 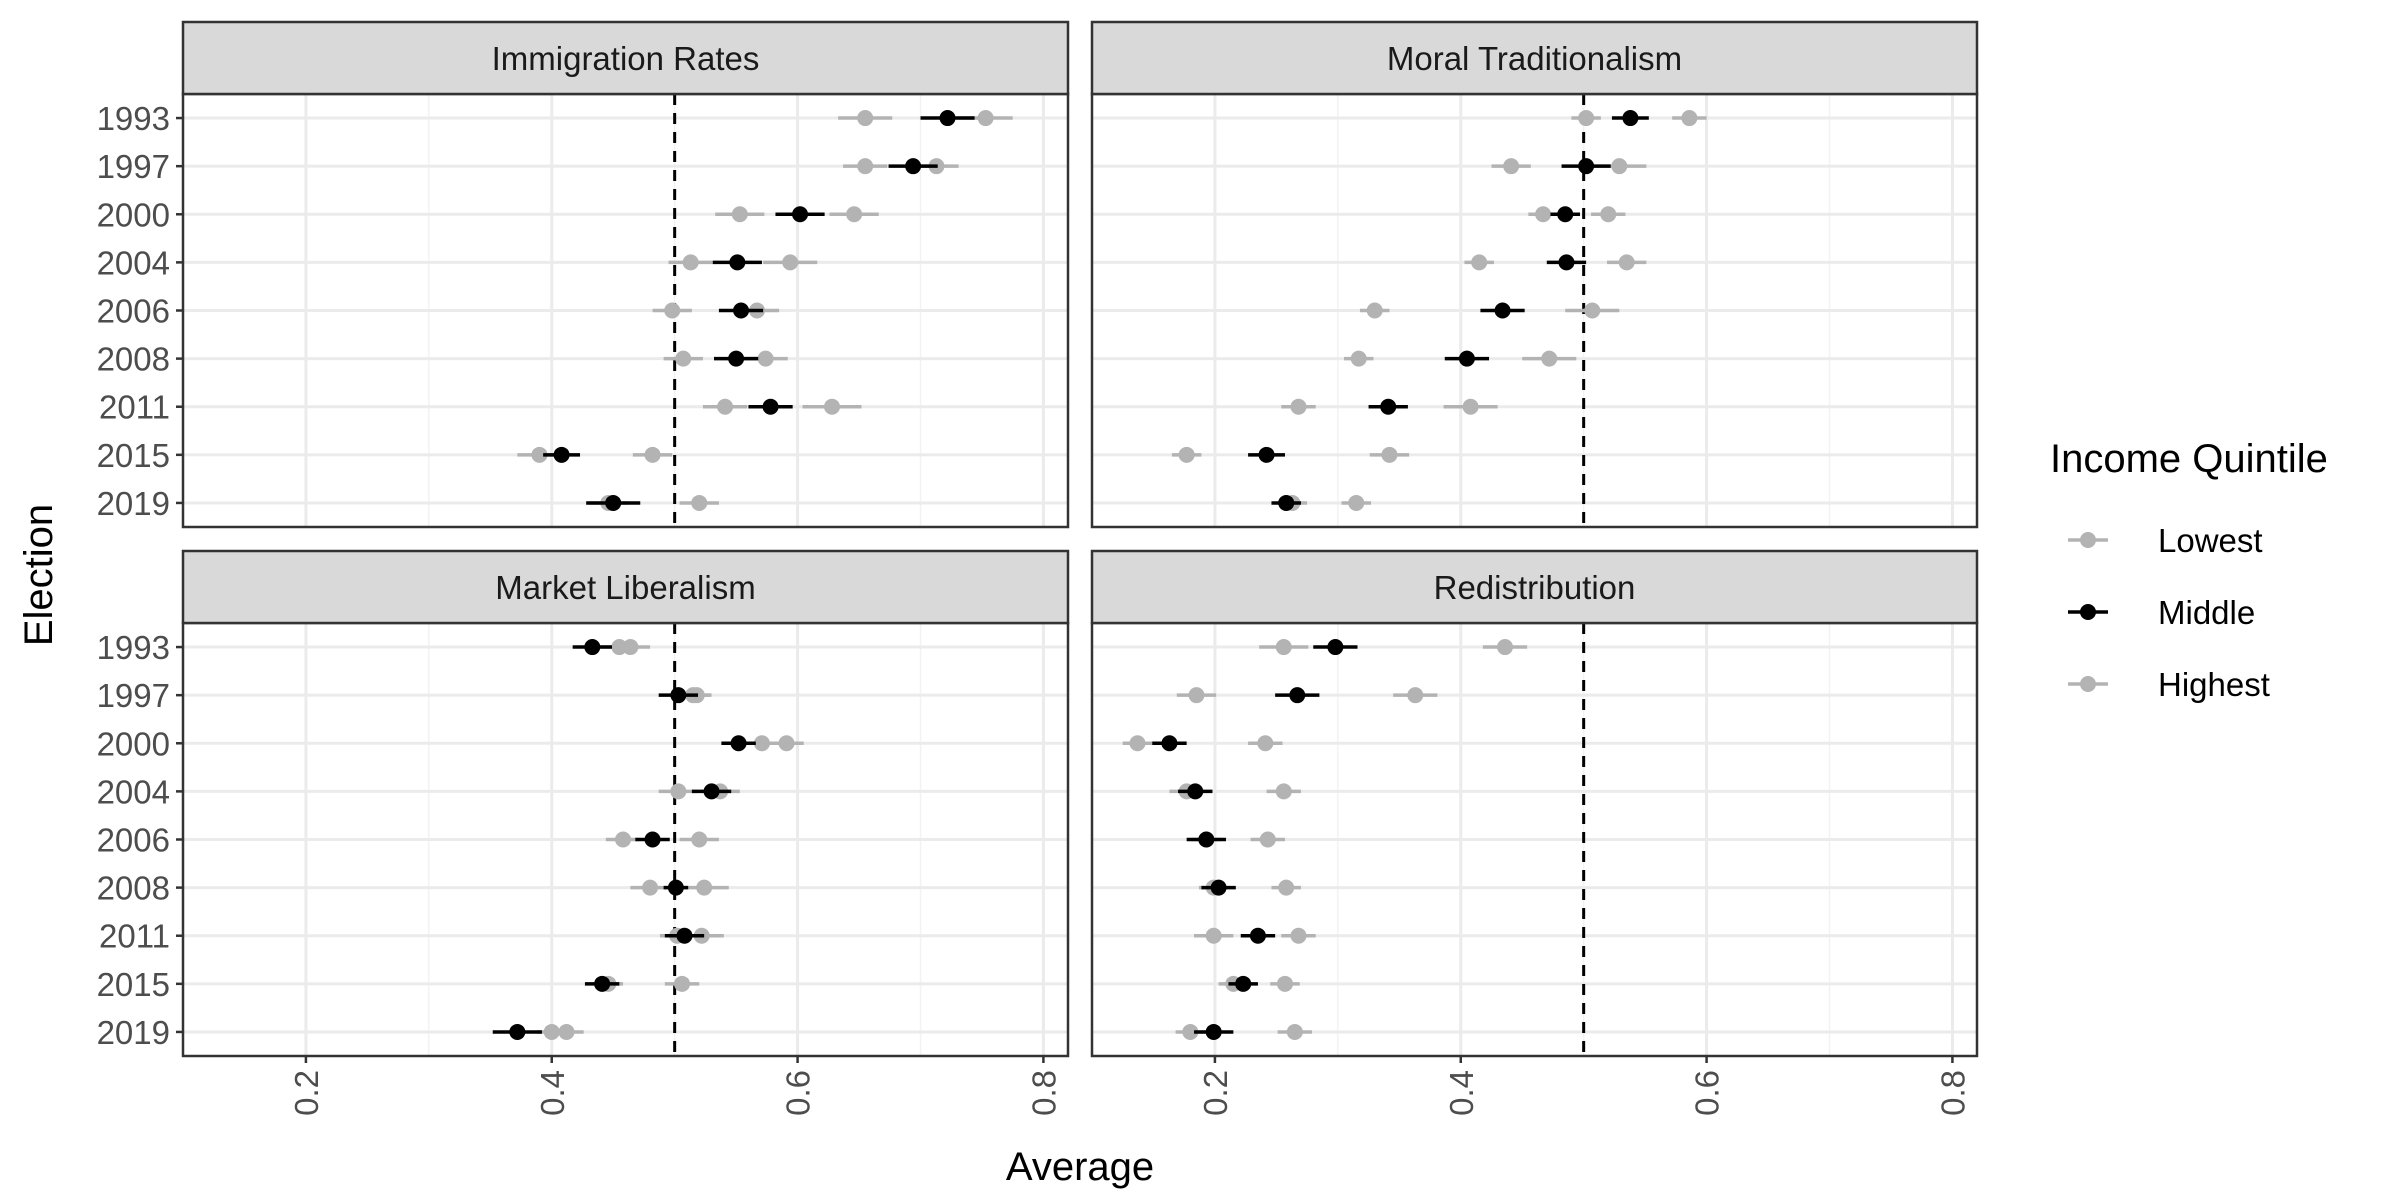 I want to click on legend-item-lowest: Lowest, so click(x=2165, y=540).